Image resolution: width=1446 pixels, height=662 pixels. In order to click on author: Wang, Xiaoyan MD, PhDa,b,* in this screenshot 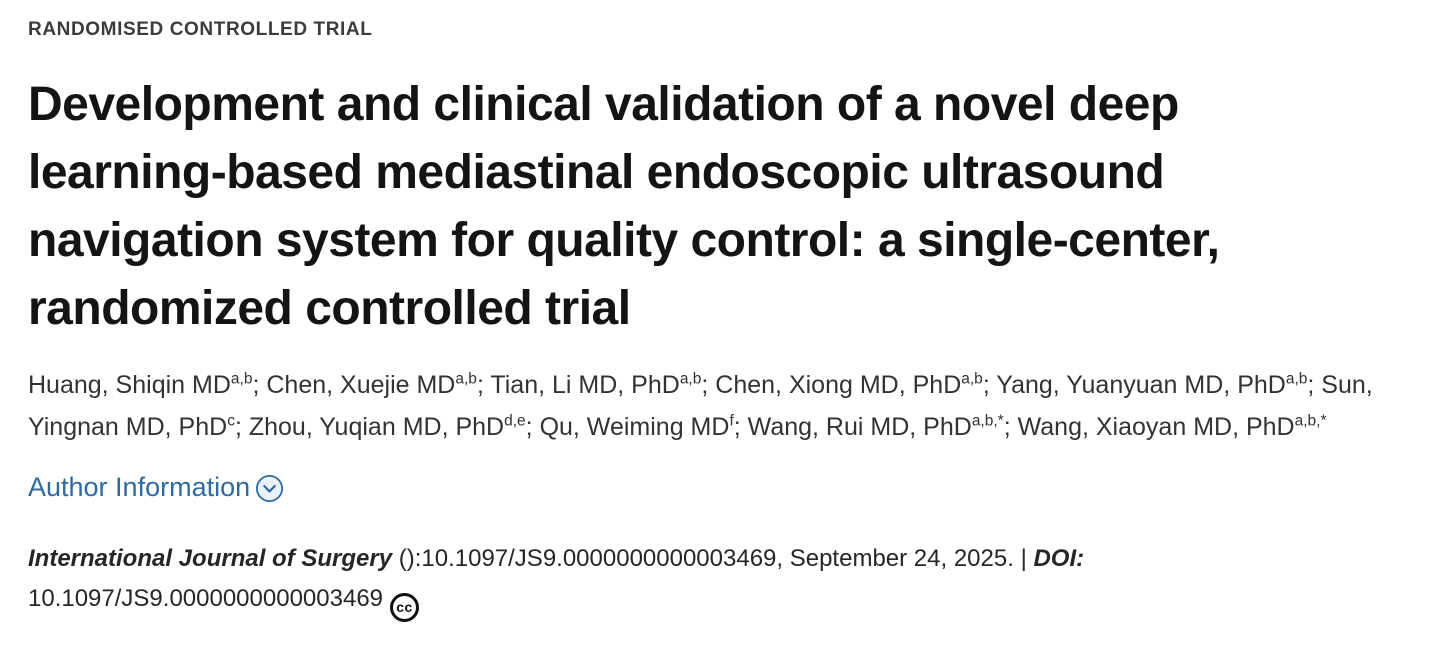, I will do `click(1172, 427)`.